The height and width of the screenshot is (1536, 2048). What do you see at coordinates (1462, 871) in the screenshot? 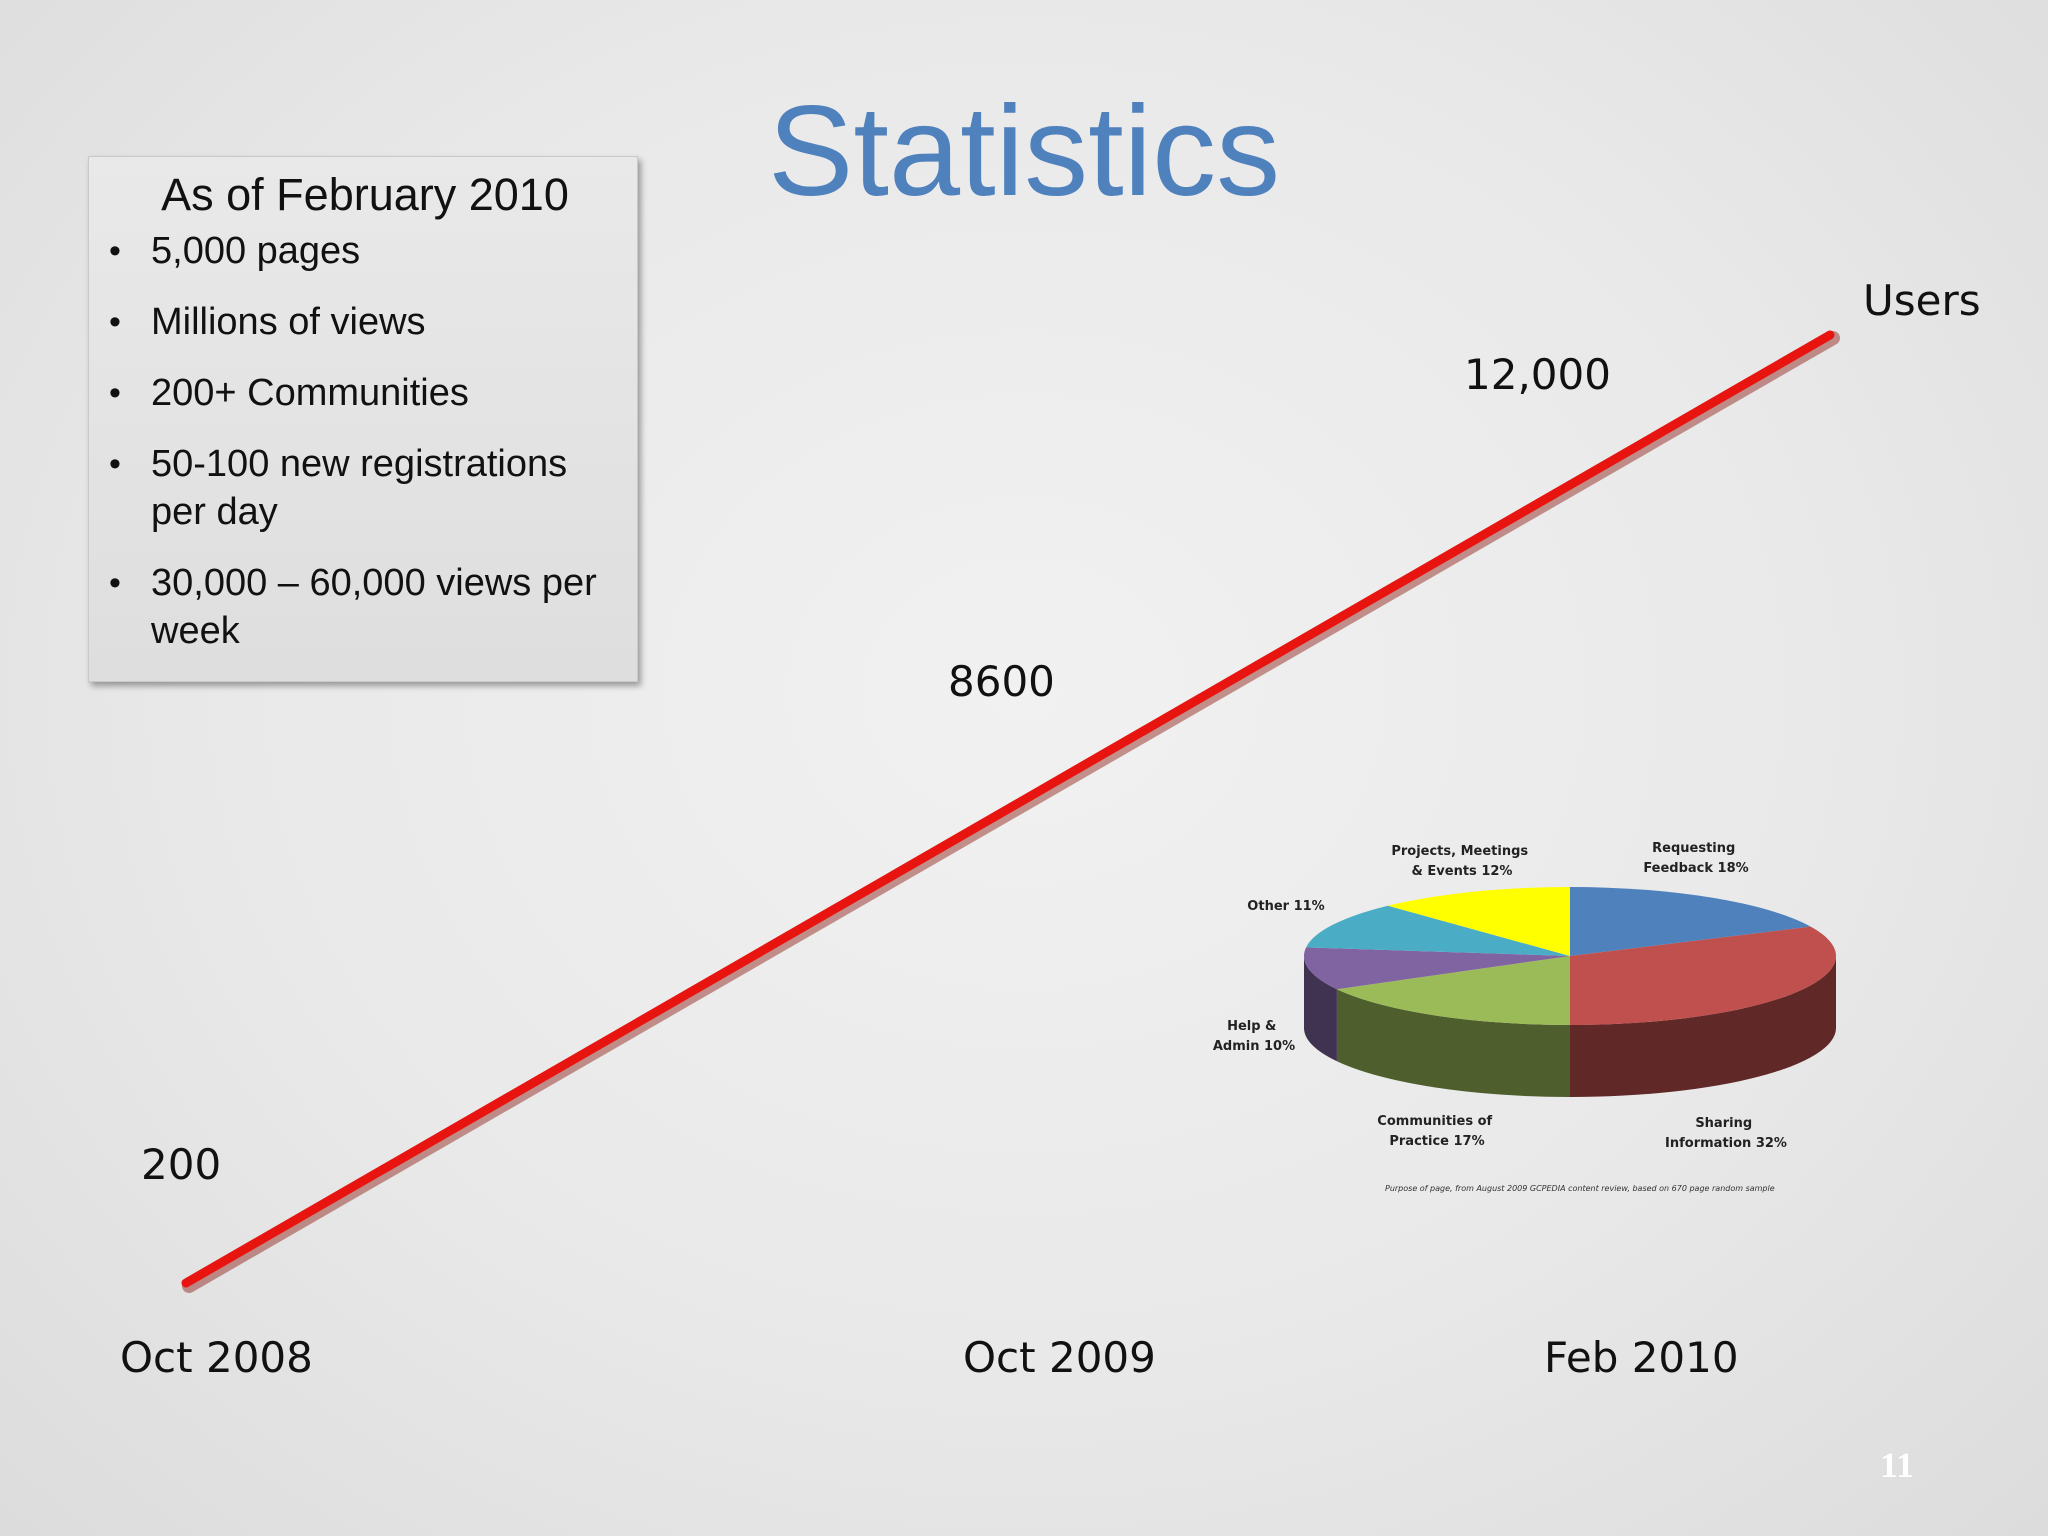
I see `pie-label-projects-line2: & Events 12%` at bounding box center [1462, 871].